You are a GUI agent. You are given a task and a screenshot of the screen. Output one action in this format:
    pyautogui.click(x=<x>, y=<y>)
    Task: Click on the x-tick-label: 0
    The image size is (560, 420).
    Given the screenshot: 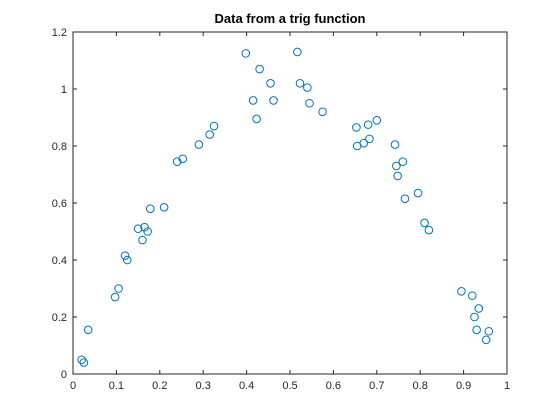 What is the action you would take?
    pyautogui.click(x=73, y=386)
    